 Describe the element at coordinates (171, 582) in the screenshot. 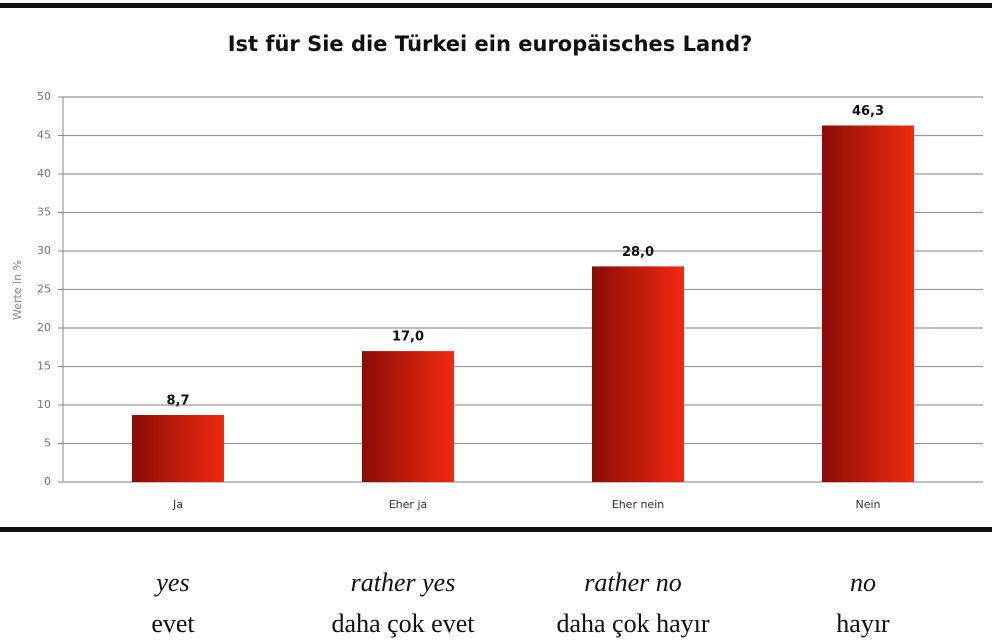

I see `english-label: yes` at that location.